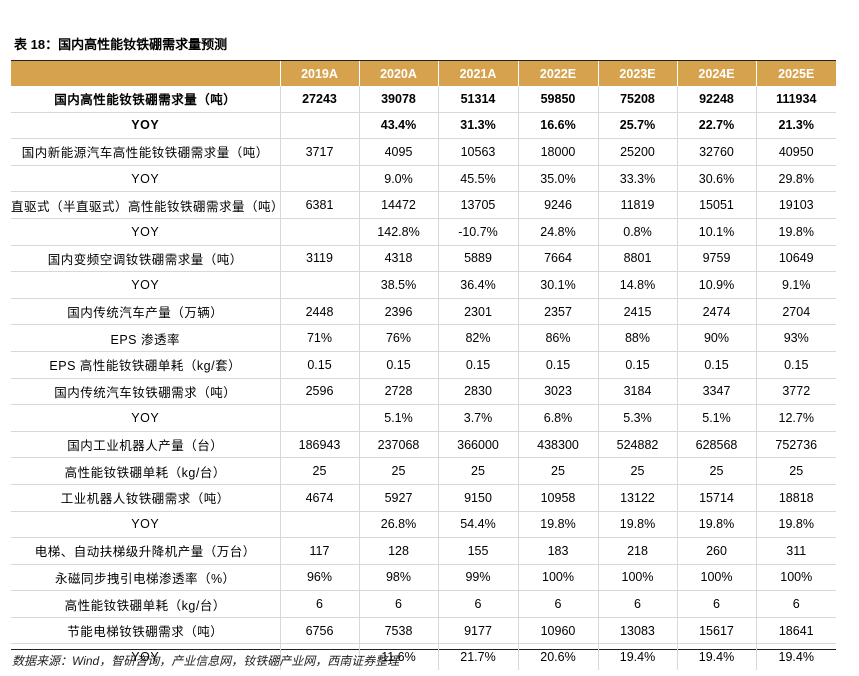  I want to click on table-row: YOY 26.8% 54.4% 19.8% 19.8% 19.8% 19.8%, so click(423, 525).